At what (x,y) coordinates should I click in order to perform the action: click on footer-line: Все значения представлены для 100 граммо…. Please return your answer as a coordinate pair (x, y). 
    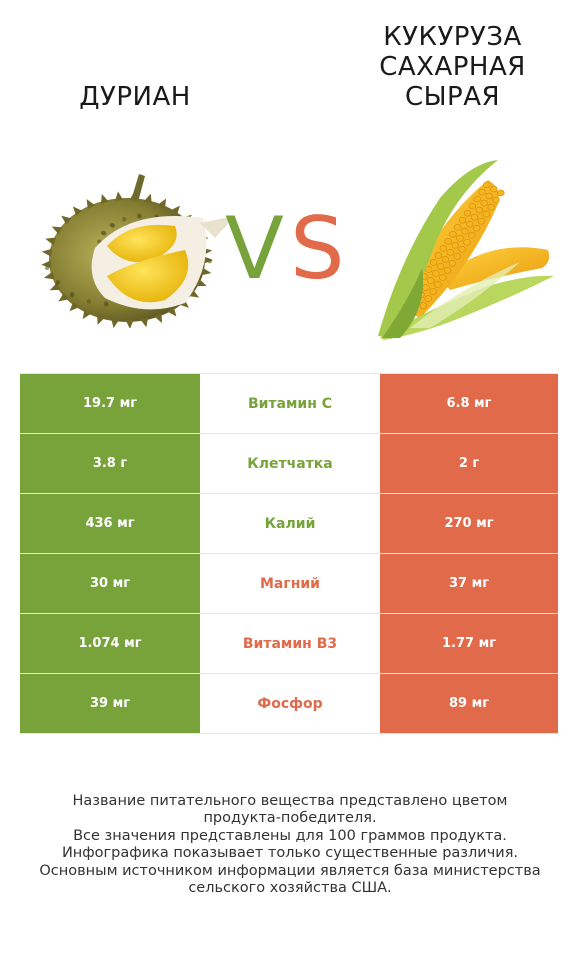
    Looking at the image, I should click on (290, 835).